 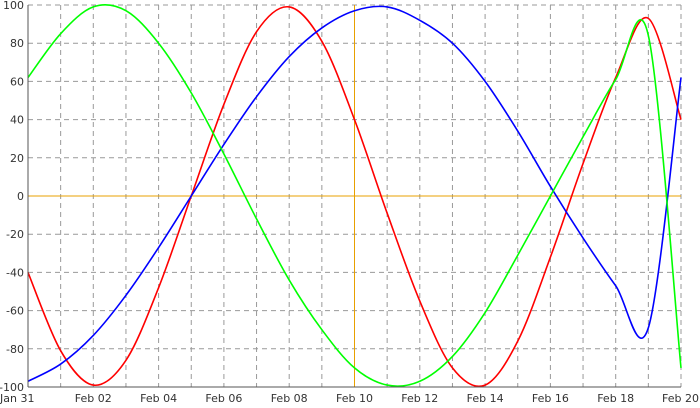 I want to click on y-tick-label: 40, so click(x=17, y=120).